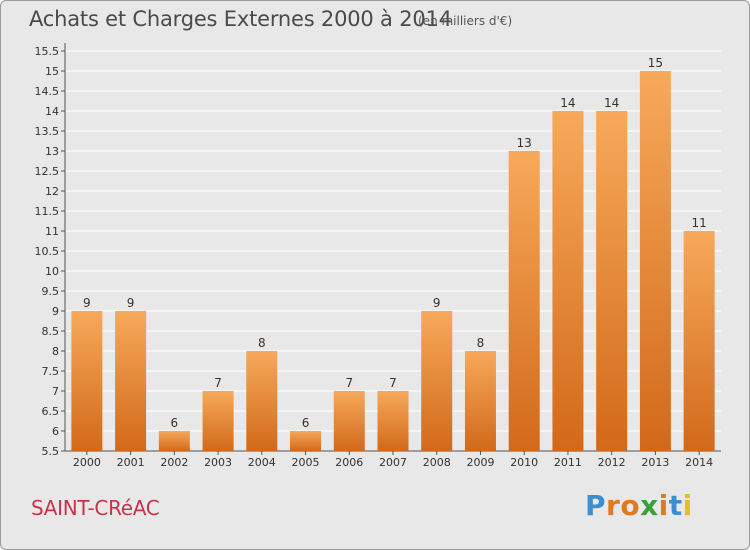 The width and height of the screenshot is (750, 550). Describe the element at coordinates (262, 343) in the screenshot. I see `value-label-2004: 8` at that location.